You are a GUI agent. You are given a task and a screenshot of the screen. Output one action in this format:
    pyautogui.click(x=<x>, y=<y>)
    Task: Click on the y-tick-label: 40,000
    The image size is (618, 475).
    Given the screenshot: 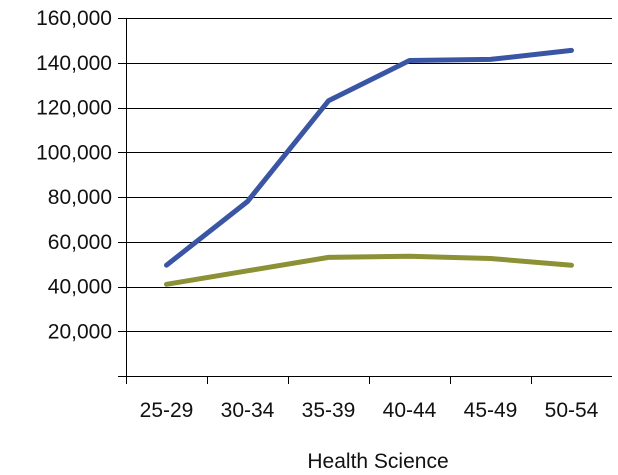 What is the action you would take?
    pyautogui.click(x=80, y=287)
    